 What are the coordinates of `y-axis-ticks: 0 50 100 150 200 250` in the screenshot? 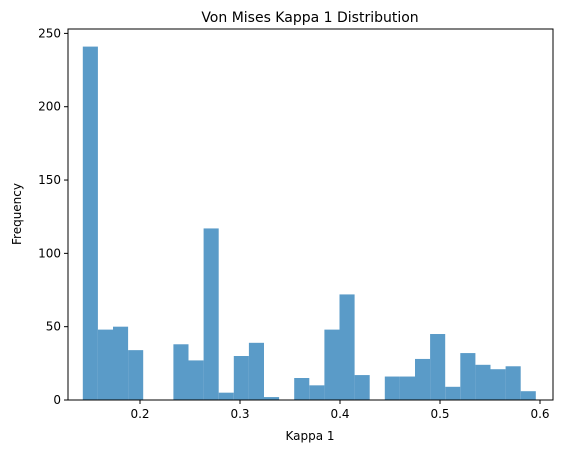 It's located at (53, 216).